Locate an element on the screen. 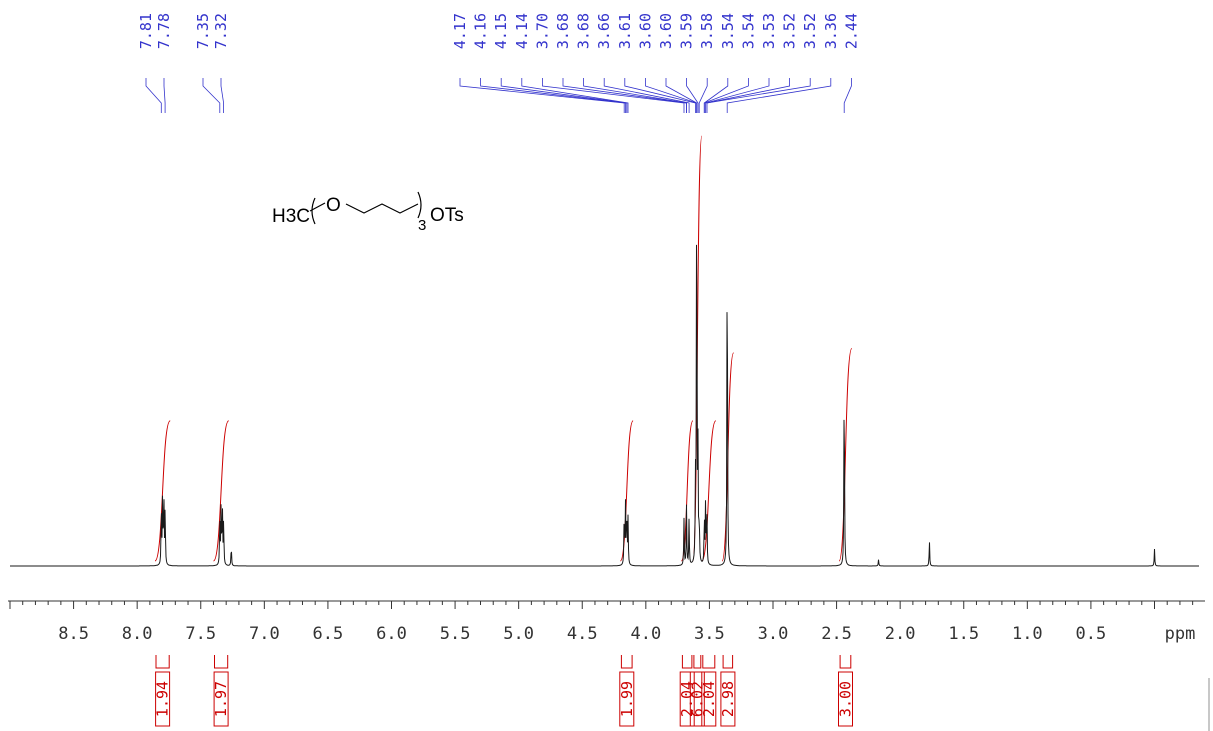 Image resolution: width=1213 pixels, height=731 pixels. integral-value: 1.94 is located at coordinates (163, 699).